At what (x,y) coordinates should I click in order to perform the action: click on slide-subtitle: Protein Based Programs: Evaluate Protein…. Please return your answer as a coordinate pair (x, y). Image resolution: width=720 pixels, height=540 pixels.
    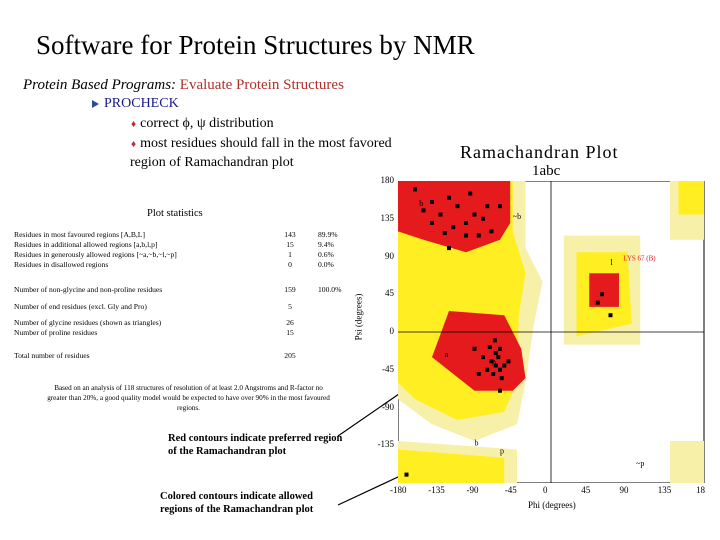
    Looking at the image, I should click on (183, 85).